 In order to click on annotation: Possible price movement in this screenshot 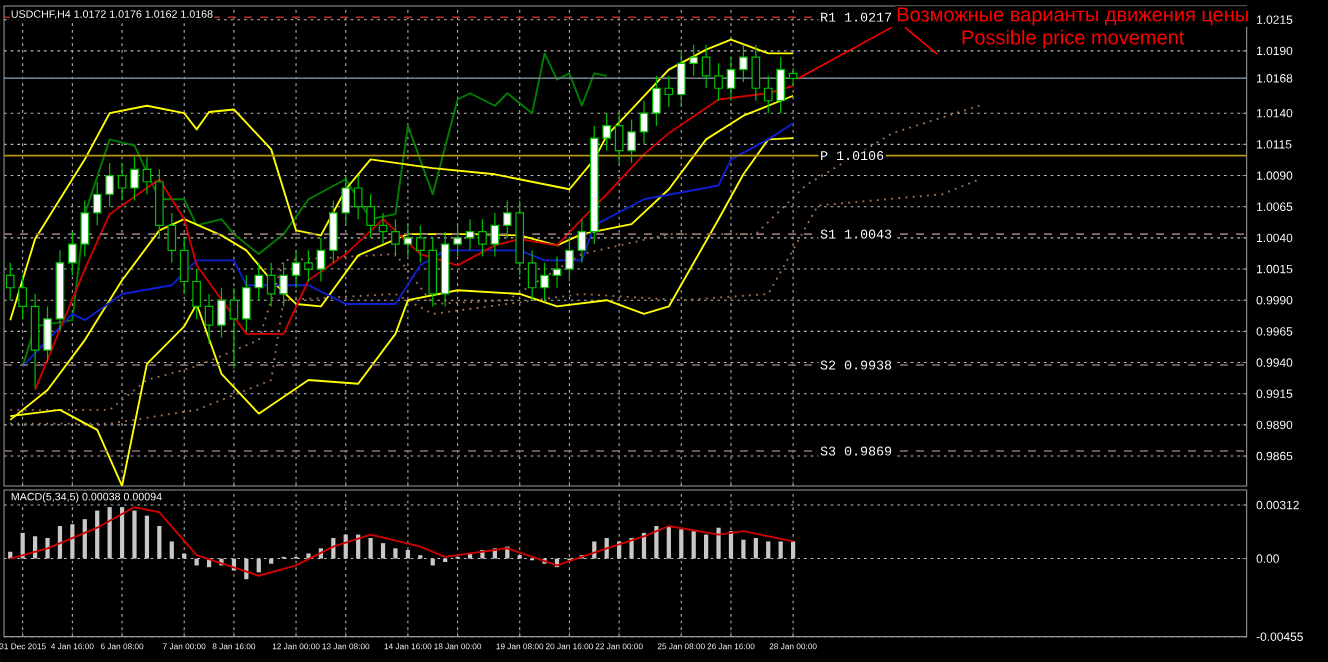, I will do `click(1073, 39)`.